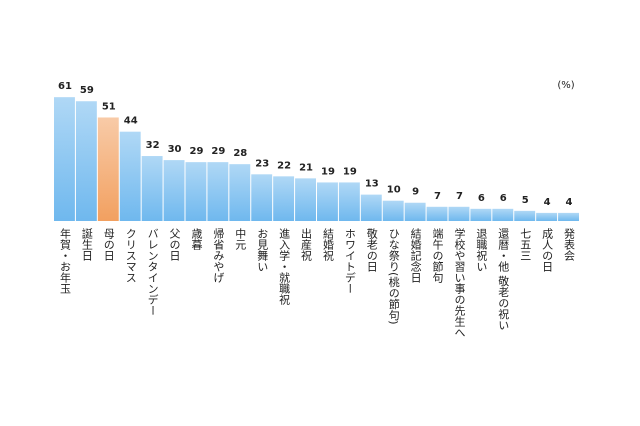 This screenshot has height=426, width=640. Describe the element at coordinates (525, 244) in the screenshot. I see `category-label: 七五三` at that location.